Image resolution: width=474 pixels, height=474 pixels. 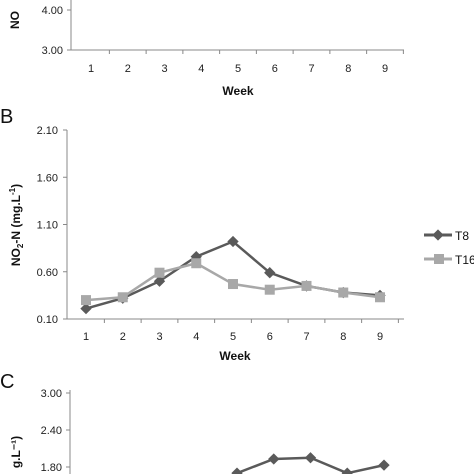 What do you see at coordinates (16, 452) in the screenshot?
I see `panel-c-ylabel: g.L⁻¹)` at bounding box center [16, 452].